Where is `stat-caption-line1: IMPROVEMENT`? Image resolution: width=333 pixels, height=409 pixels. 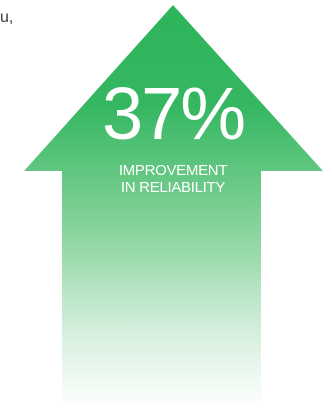
stat-caption-line1: IMPROVEMENT is located at coordinates (173, 170).